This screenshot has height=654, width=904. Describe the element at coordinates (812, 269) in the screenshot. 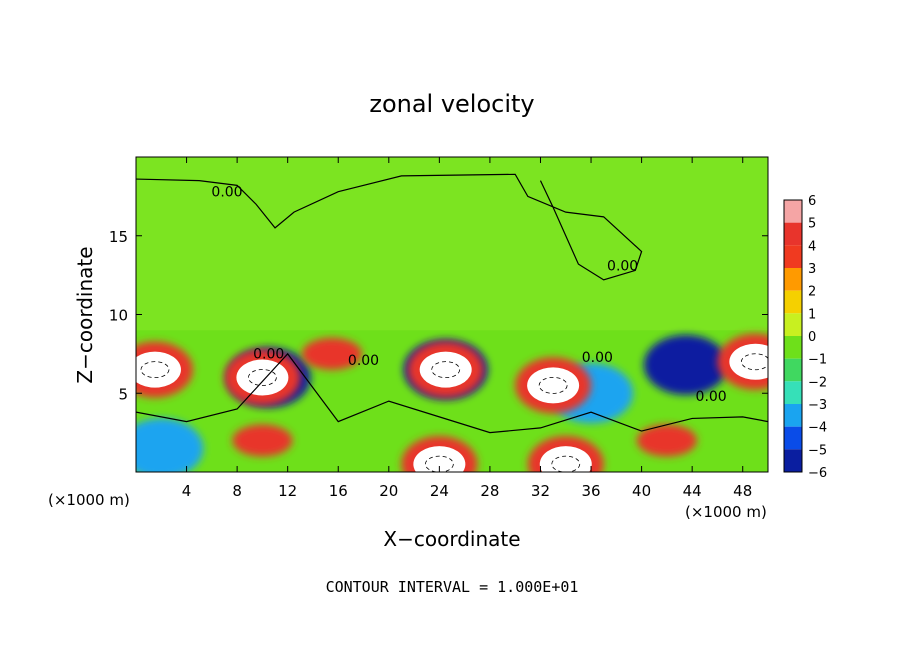

I see `colorbar-label: 3` at that location.